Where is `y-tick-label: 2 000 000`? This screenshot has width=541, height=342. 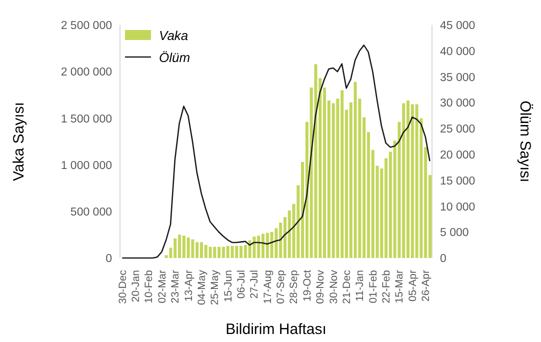 y-tick-label: 2 000 000 is located at coordinates (86, 72).